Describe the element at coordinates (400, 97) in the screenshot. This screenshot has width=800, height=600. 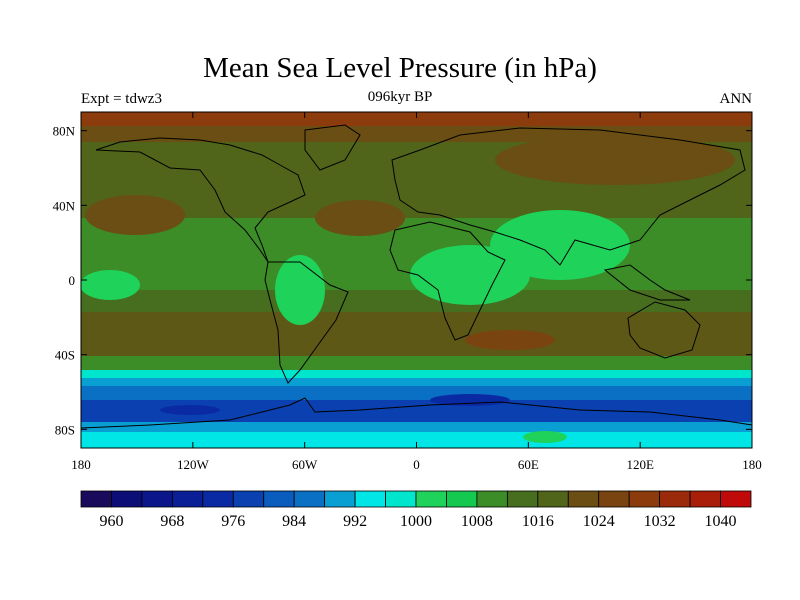
I see `period-label: 096kyr BP` at that location.